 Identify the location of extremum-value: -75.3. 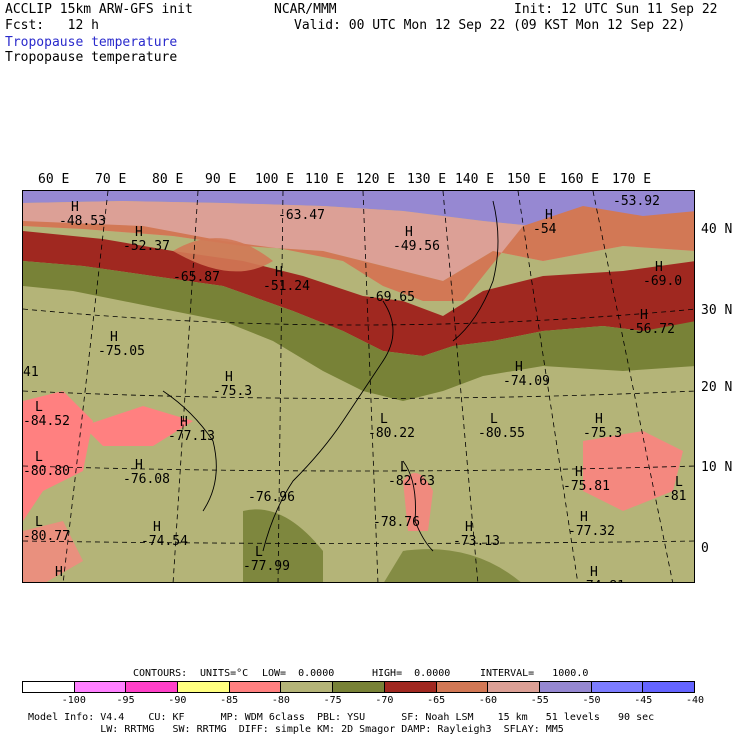
(603, 433).